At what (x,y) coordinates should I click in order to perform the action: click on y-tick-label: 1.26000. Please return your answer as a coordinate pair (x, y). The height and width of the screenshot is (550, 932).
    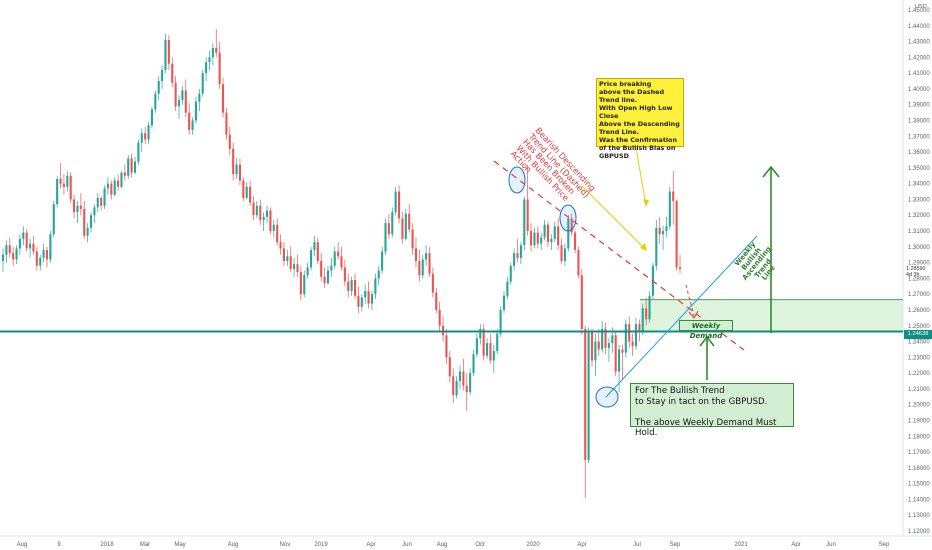
    Looking at the image, I should click on (919, 311).